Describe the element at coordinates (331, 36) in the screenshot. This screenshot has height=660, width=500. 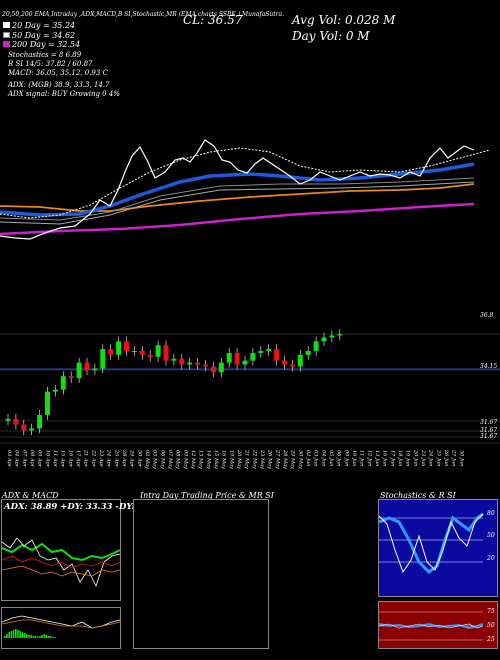
I see `day-volume-label: Day Vol: 0 M` at that location.